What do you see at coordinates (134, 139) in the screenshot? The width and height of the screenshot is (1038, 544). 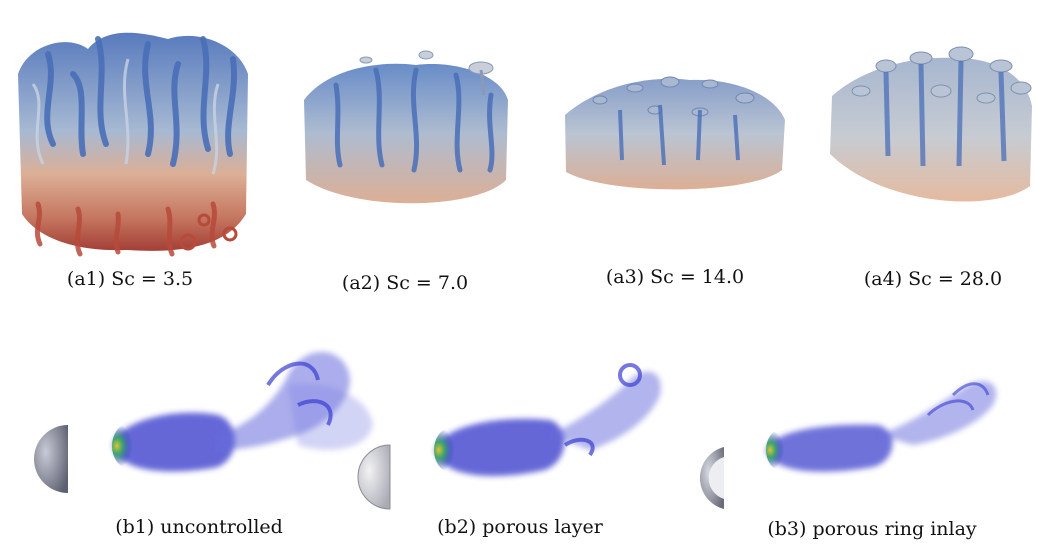 I see `plume-render-a1` at bounding box center [134, 139].